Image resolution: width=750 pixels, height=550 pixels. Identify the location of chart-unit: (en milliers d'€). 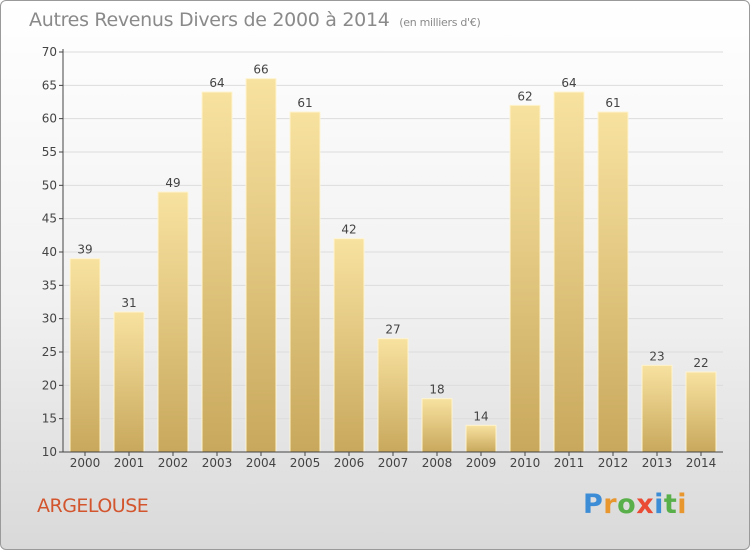
(440, 22).